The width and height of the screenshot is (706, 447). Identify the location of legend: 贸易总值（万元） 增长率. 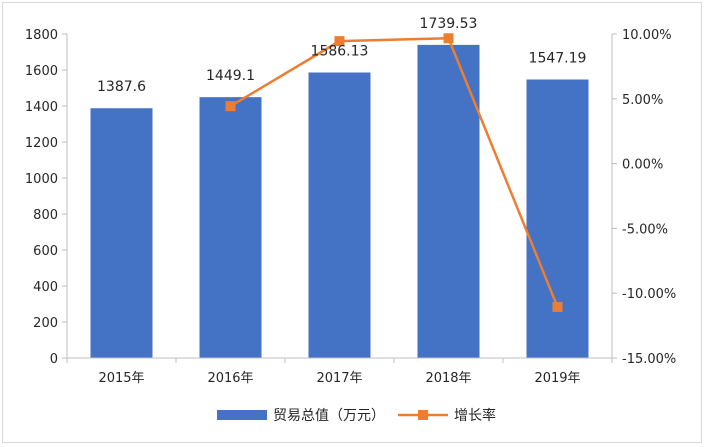
(356, 415).